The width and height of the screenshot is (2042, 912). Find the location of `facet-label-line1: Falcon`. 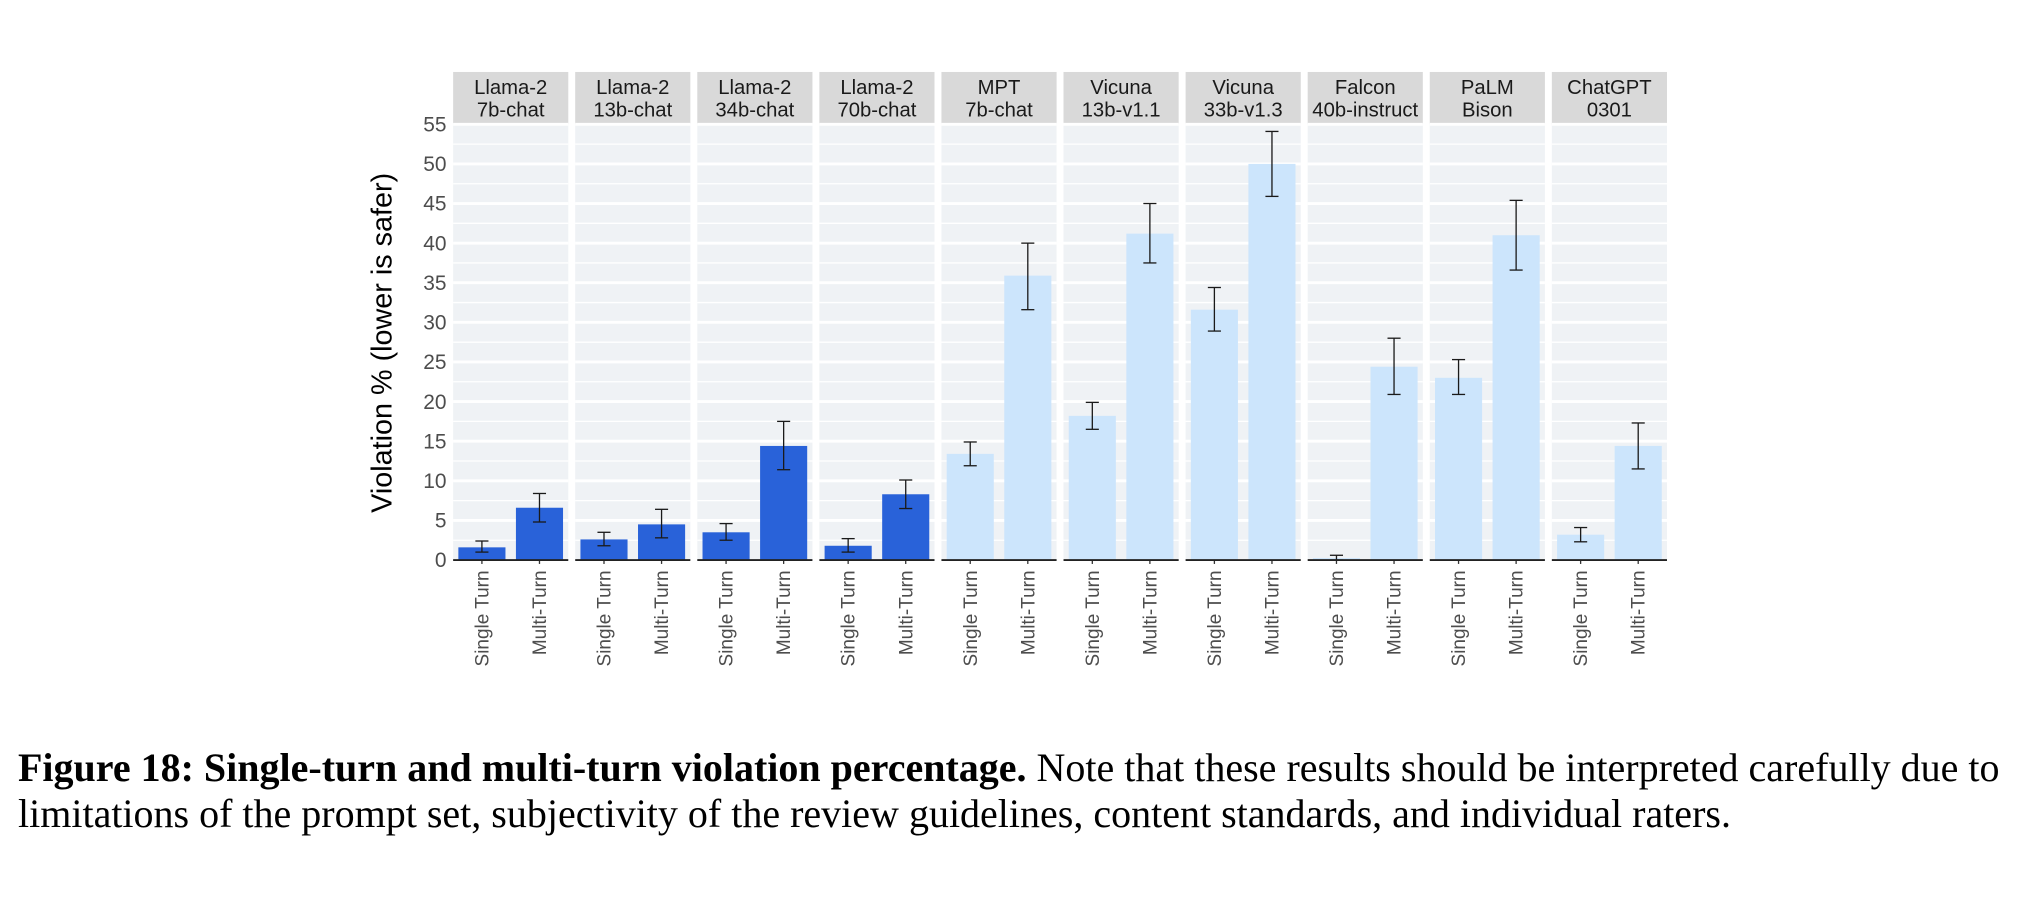

facet-label-line1: Falcon is located at coordinates (1365, 88).